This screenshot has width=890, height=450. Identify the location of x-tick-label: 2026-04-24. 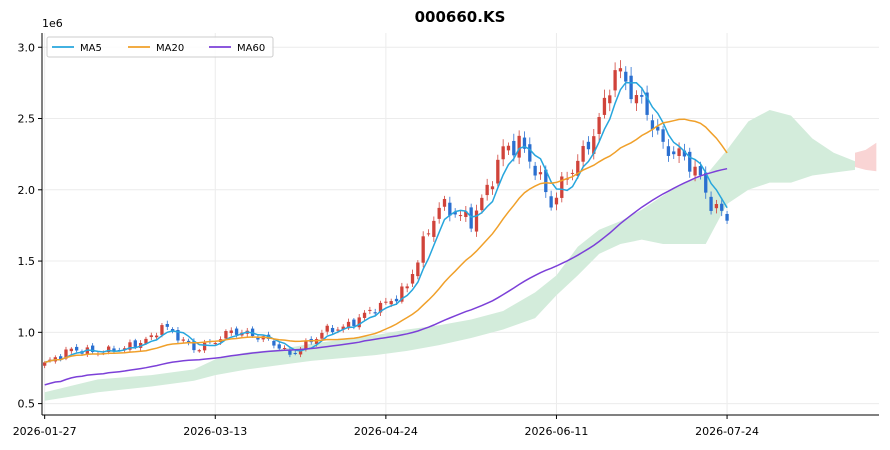
(386, 431).